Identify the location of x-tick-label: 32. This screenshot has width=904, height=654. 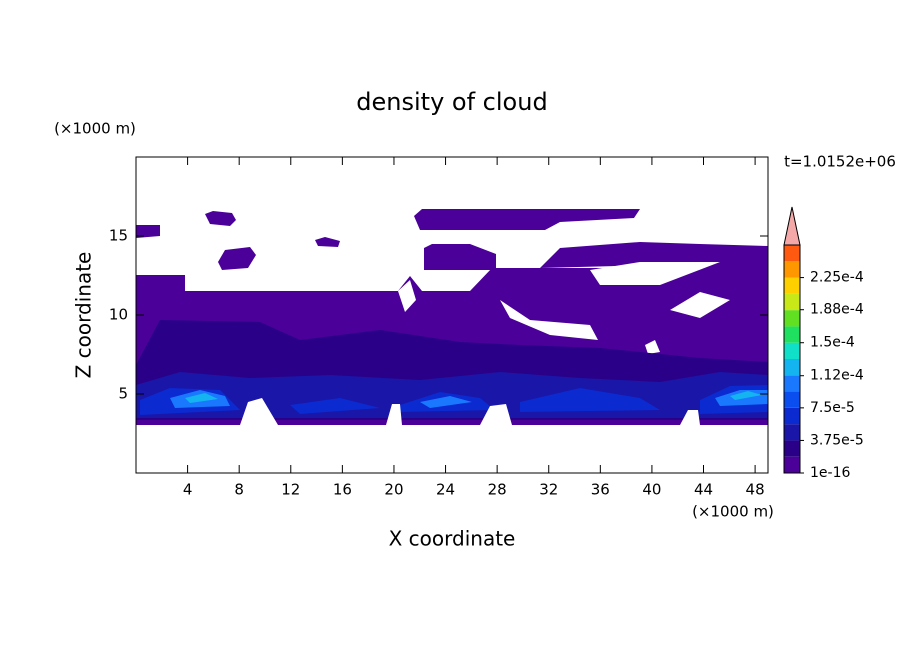
(548, 490).